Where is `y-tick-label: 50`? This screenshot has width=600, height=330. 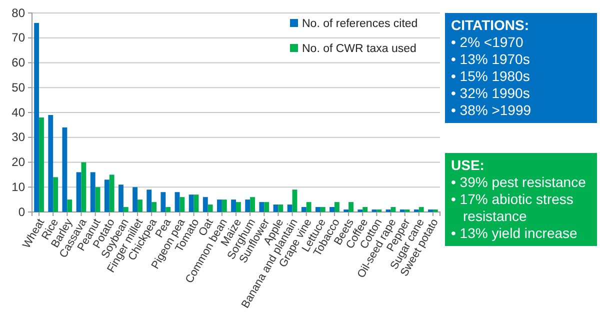 y-tick-label: 50 is located at coordinates (19, 87).